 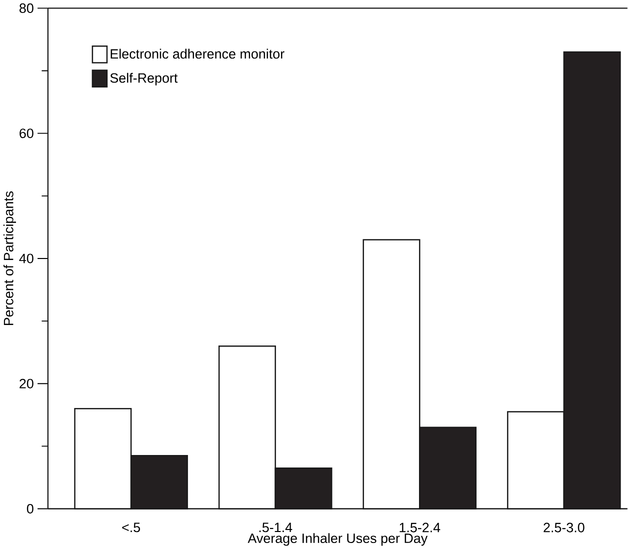 I want to click on y-tick-label: 20, so click(x=27, y=383).